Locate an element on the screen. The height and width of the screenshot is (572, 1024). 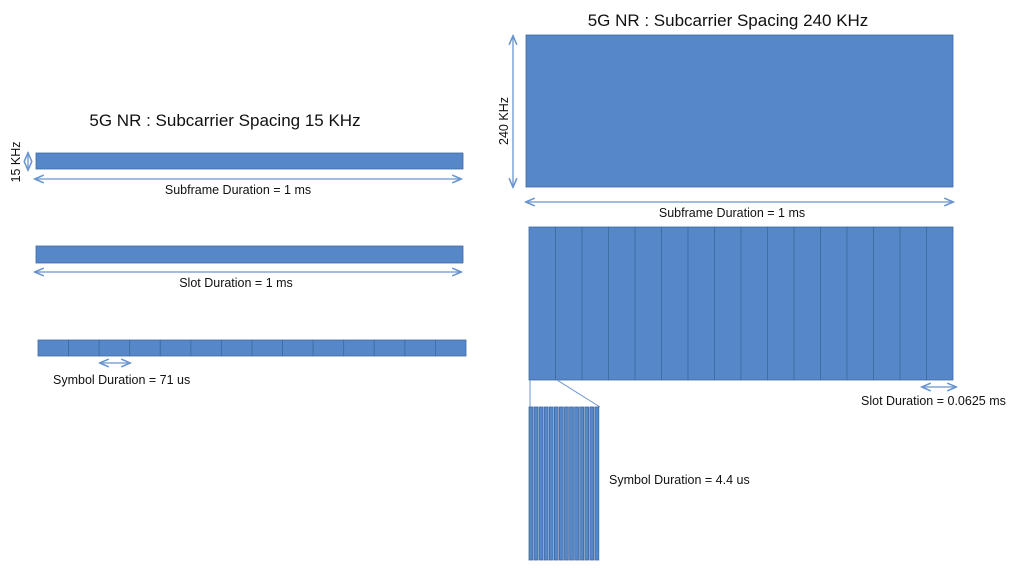
left-subframe-block is located at coordinates (249, 161).